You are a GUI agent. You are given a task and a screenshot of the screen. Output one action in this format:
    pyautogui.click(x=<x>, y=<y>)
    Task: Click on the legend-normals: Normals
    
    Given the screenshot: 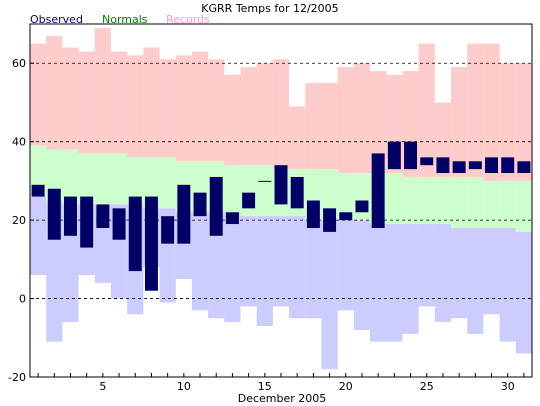 What is the action you would take?
    pyautogui.click(x=125, y=19)
    